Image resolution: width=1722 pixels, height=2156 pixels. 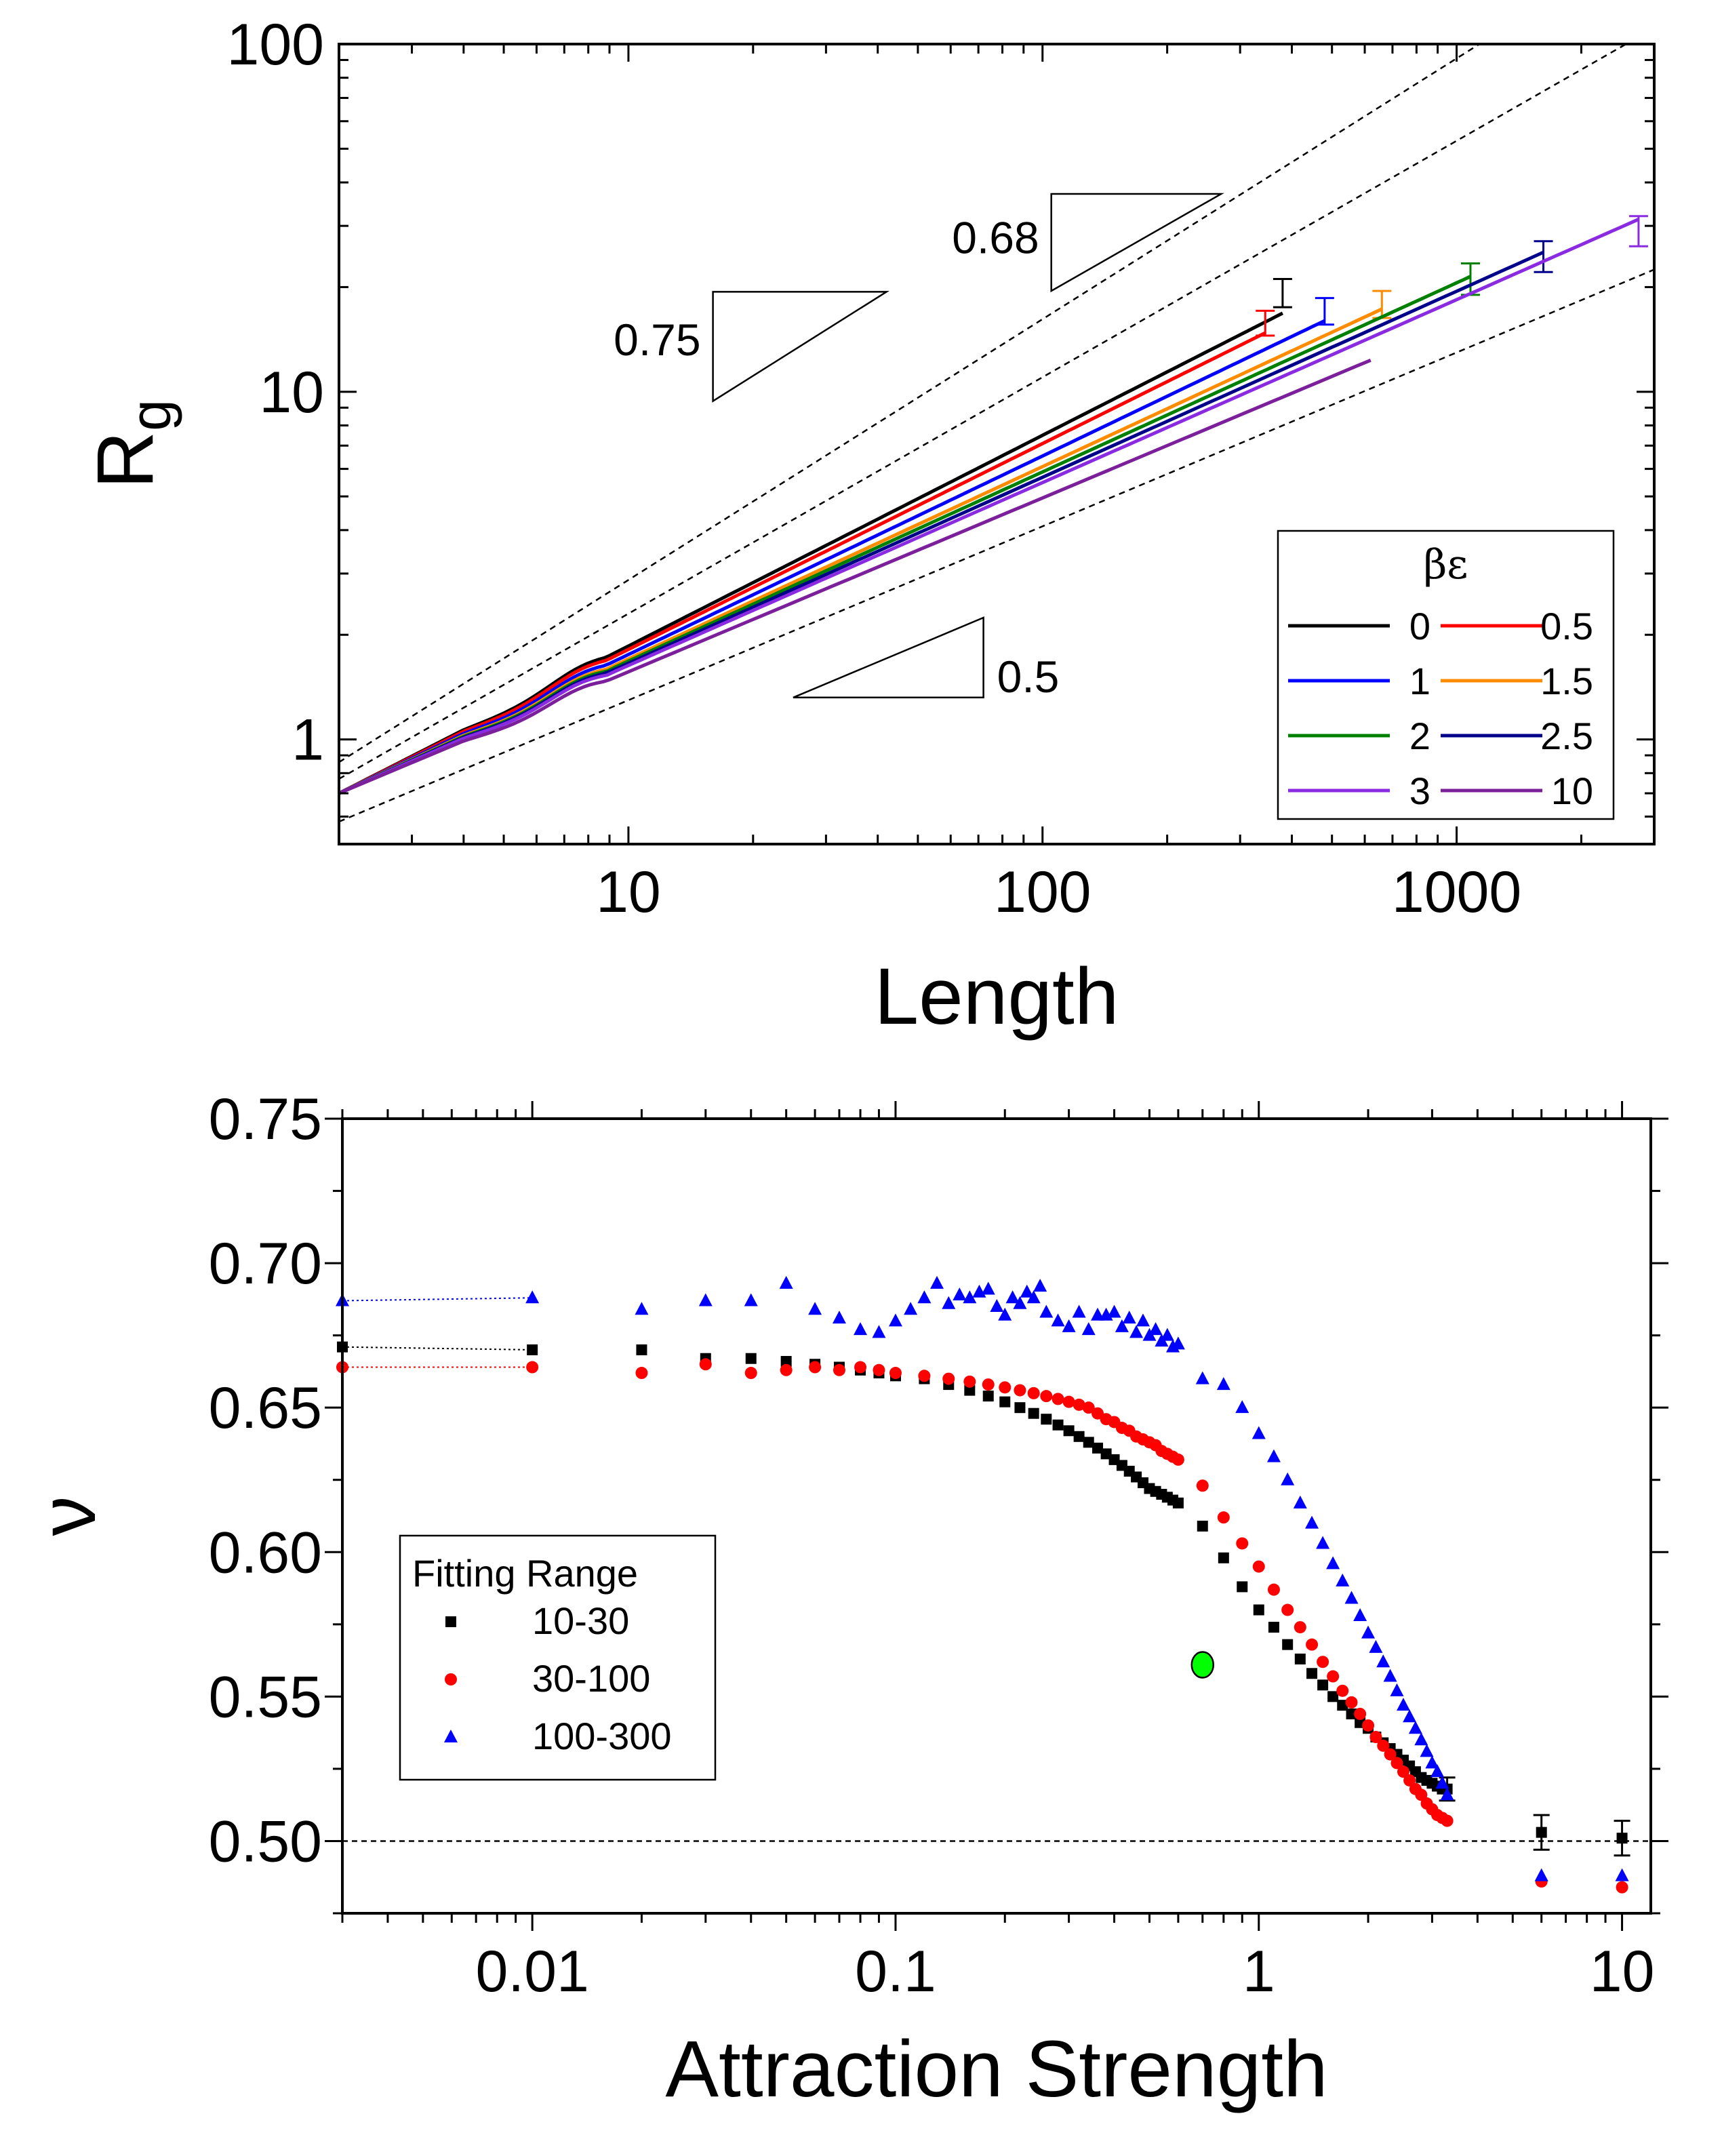 What do you see at coordinates (1419, 791) in the screenshot?
I see `legend-label-6: 3` at bounding box center [1419, 791].